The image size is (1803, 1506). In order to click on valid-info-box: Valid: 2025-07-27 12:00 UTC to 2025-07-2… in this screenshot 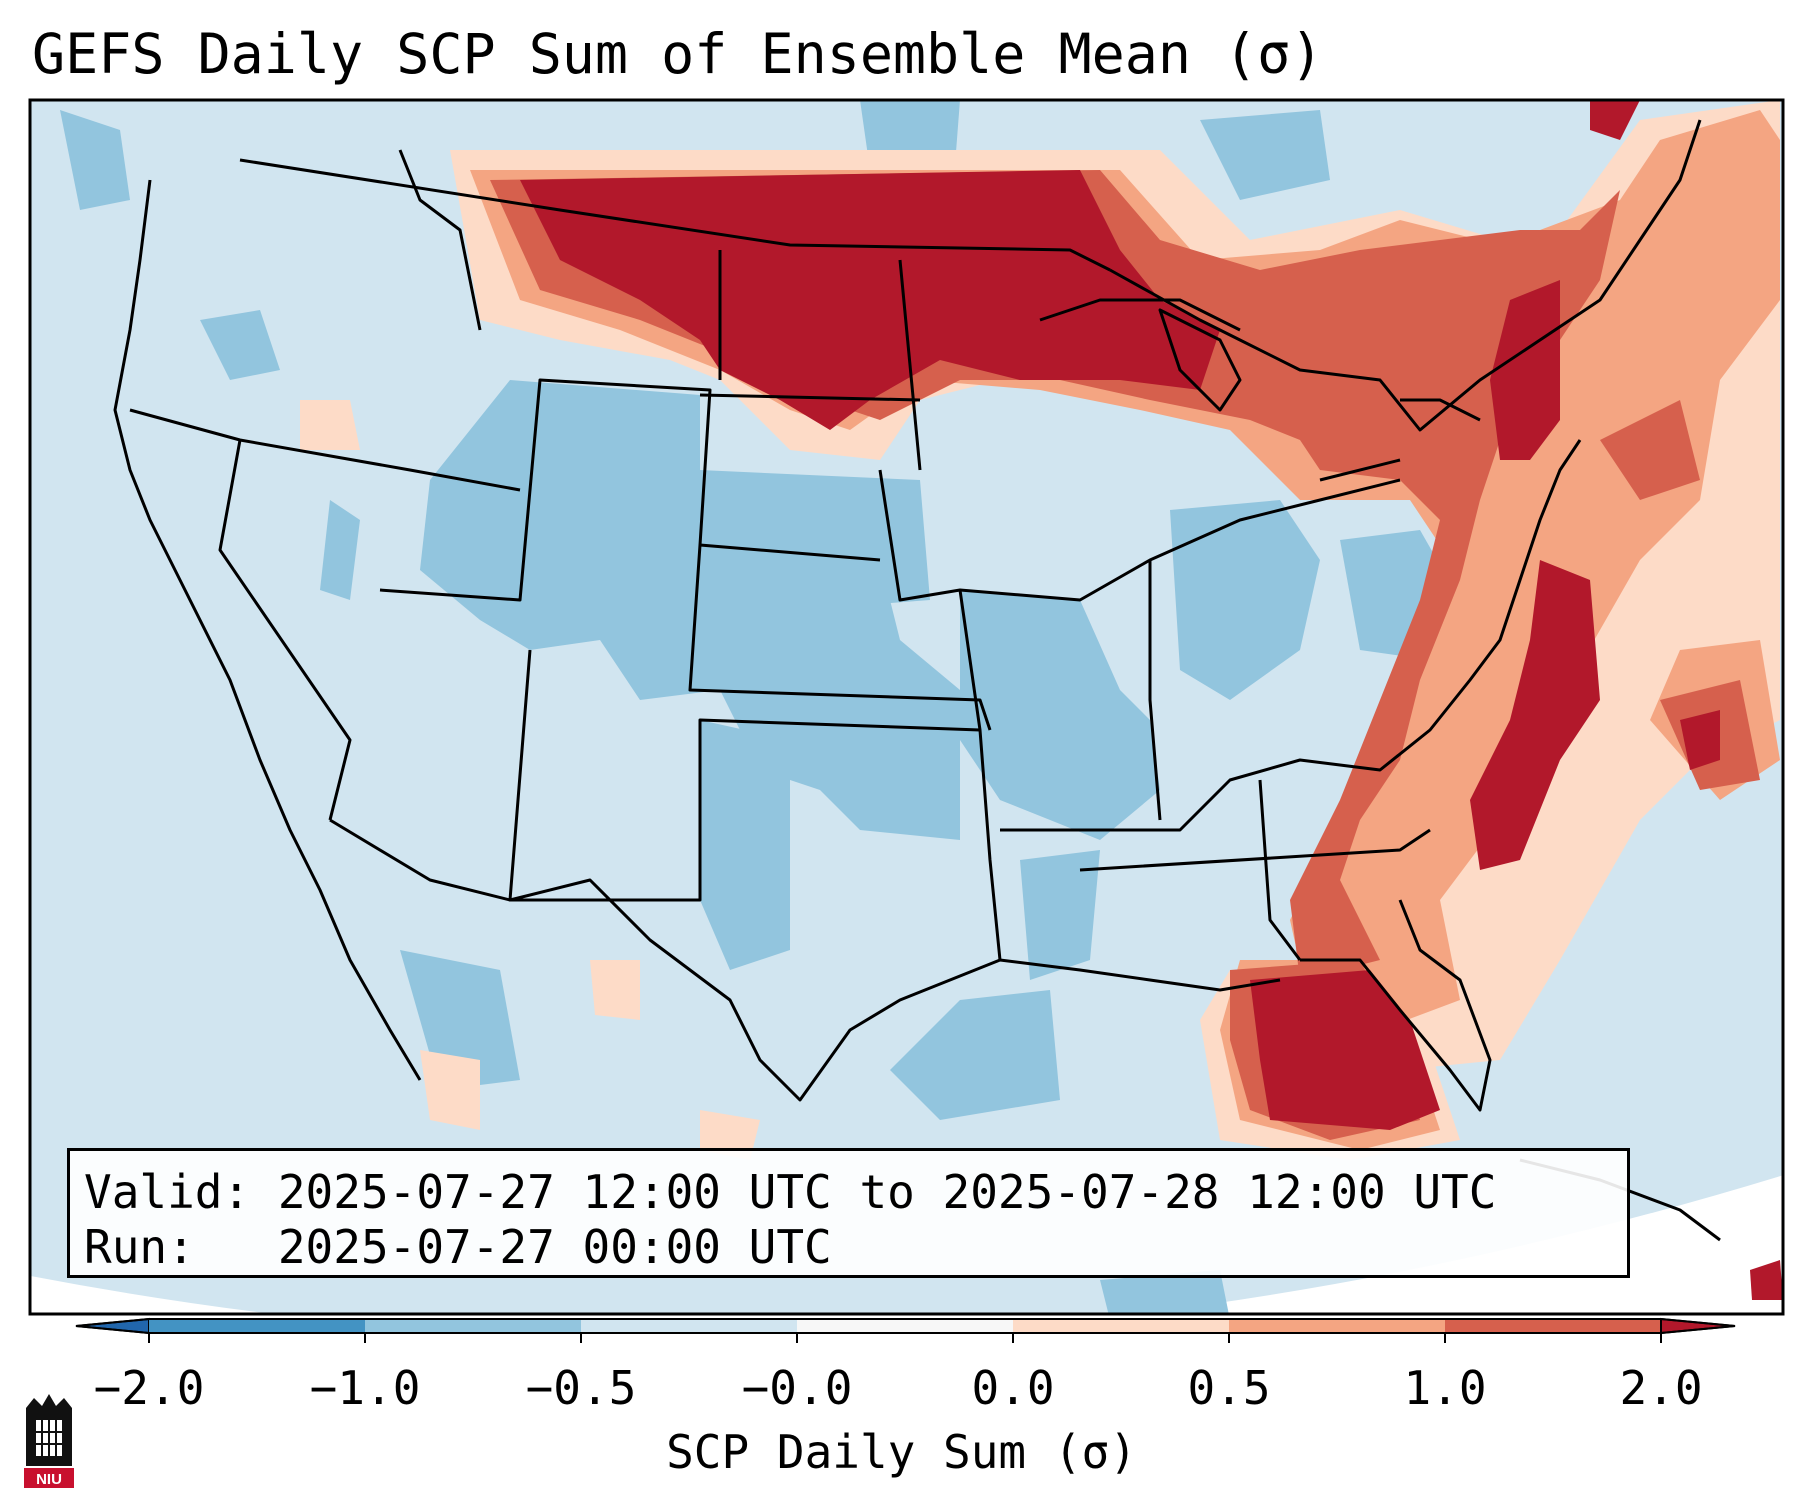, I will do `click(848, 1213)`.